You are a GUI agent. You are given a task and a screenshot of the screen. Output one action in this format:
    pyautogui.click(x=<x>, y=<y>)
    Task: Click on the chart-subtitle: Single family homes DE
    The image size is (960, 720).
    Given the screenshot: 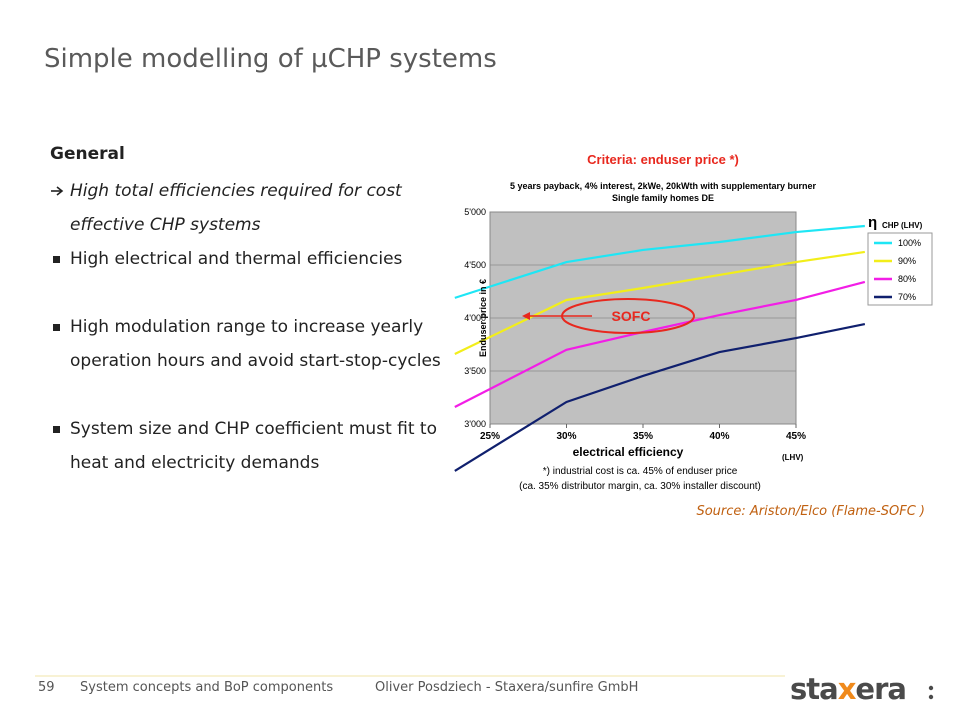 What is the action you would take?
    pyautogui.click(x=663, y=198)
    